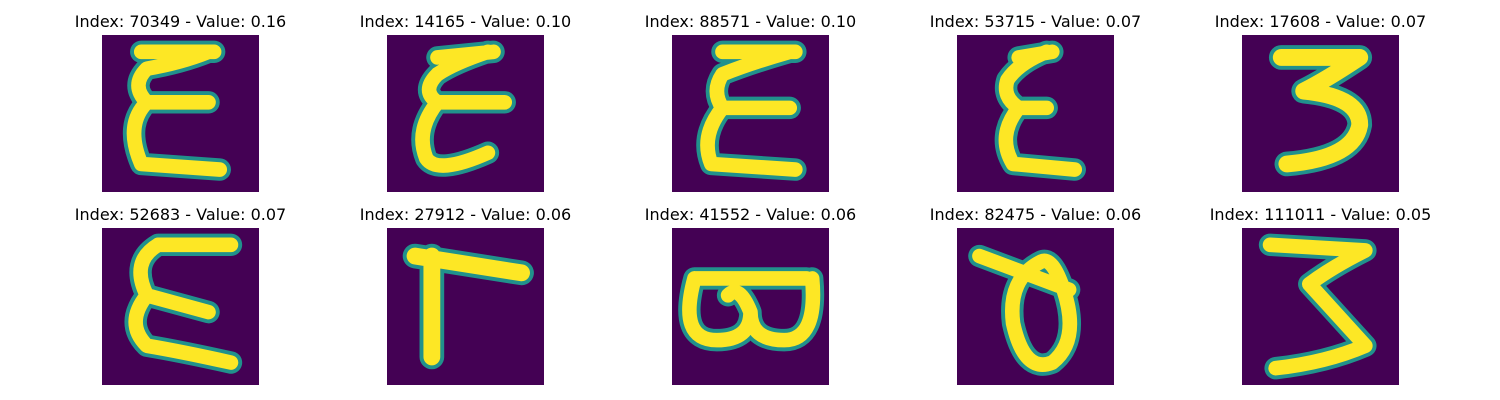  I want to click on sample-cell: Index: 82475 - Value: 0.06, so click(1035, 288).